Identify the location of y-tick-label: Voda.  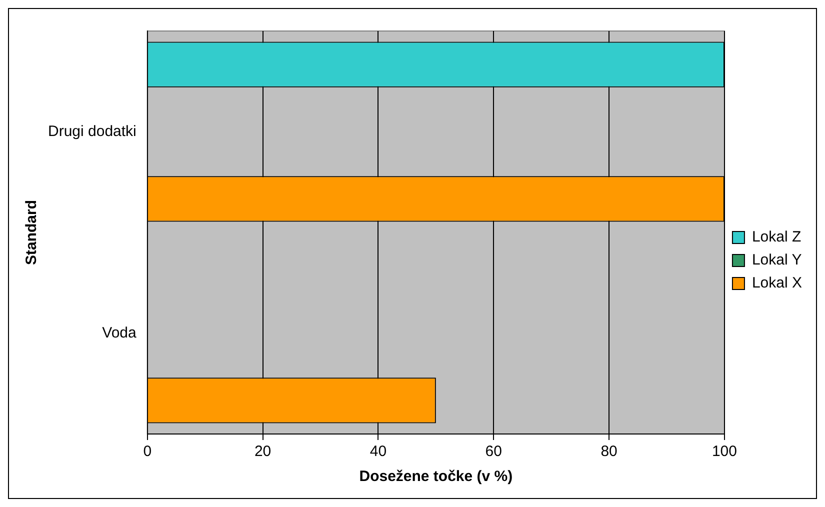
(120, 333).